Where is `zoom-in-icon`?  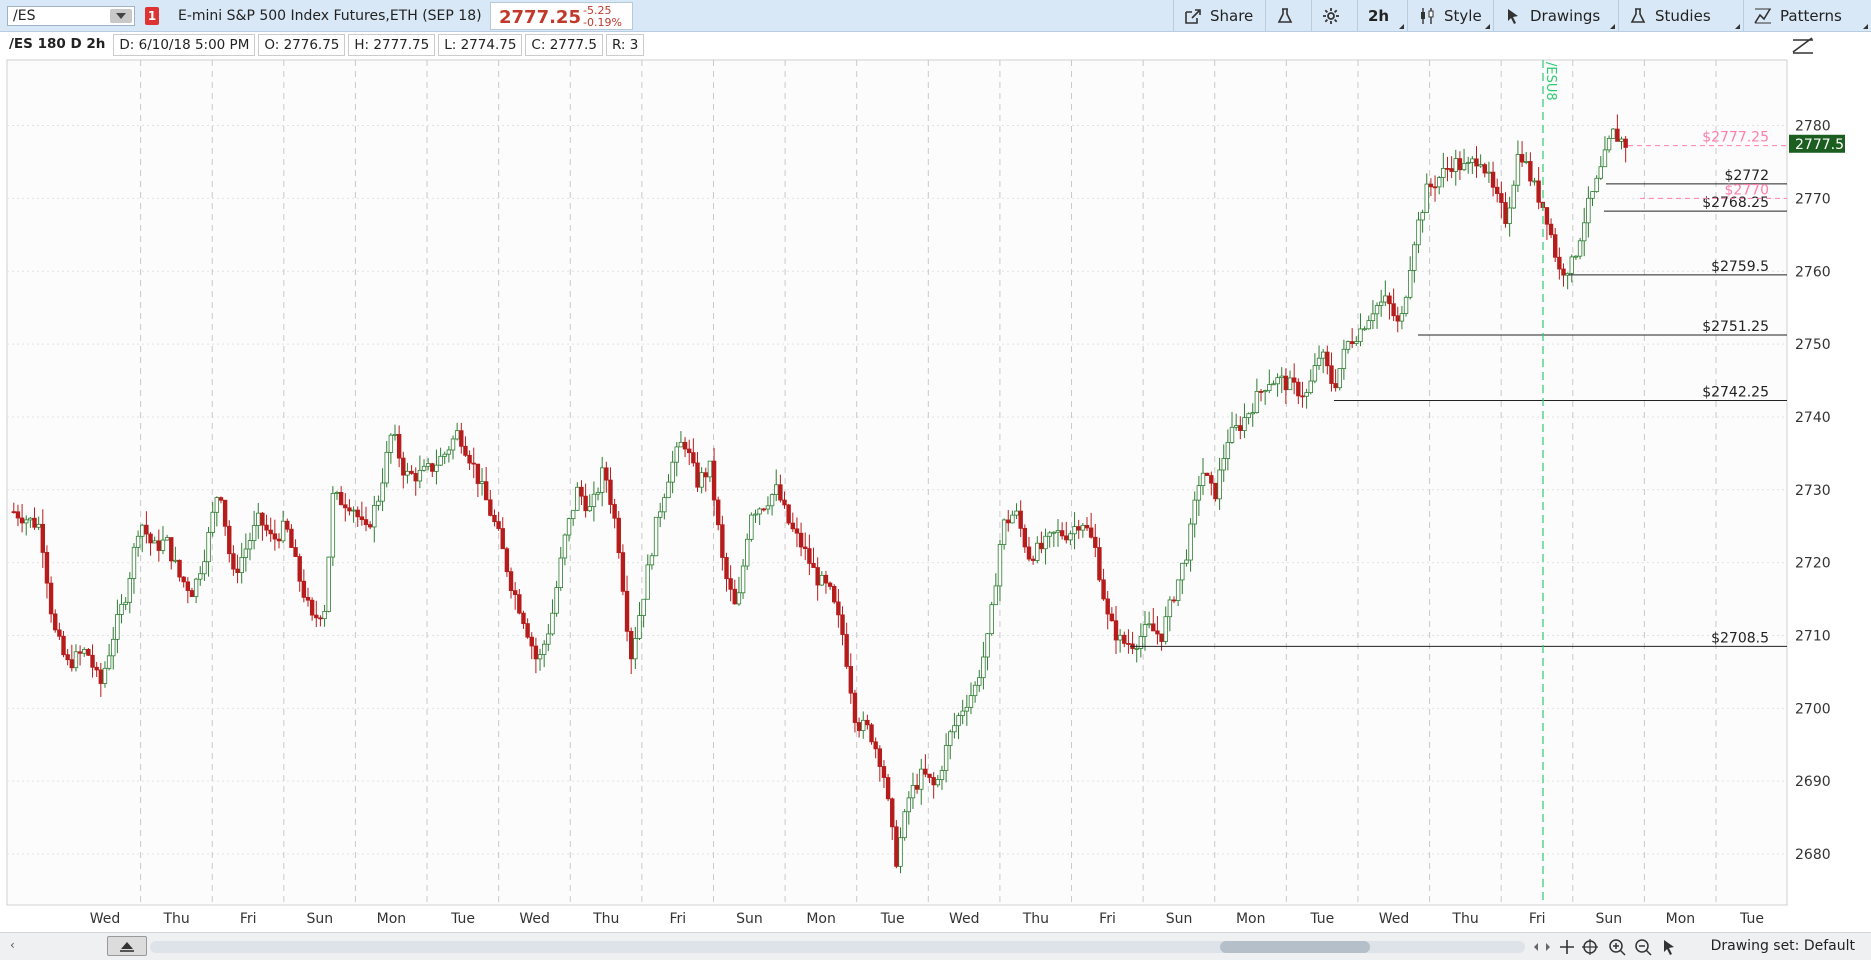
zoom-in-icon is located at coordinates (1617, 947).